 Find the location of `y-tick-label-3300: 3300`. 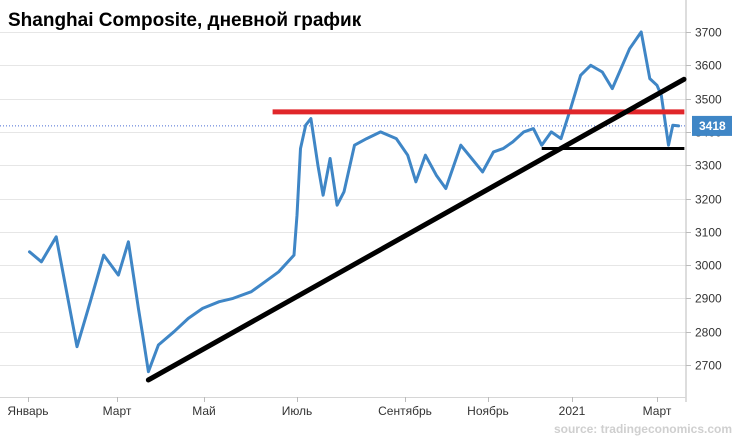

y-tick-label-3300: 3300 is located at coordinates (708, 166).